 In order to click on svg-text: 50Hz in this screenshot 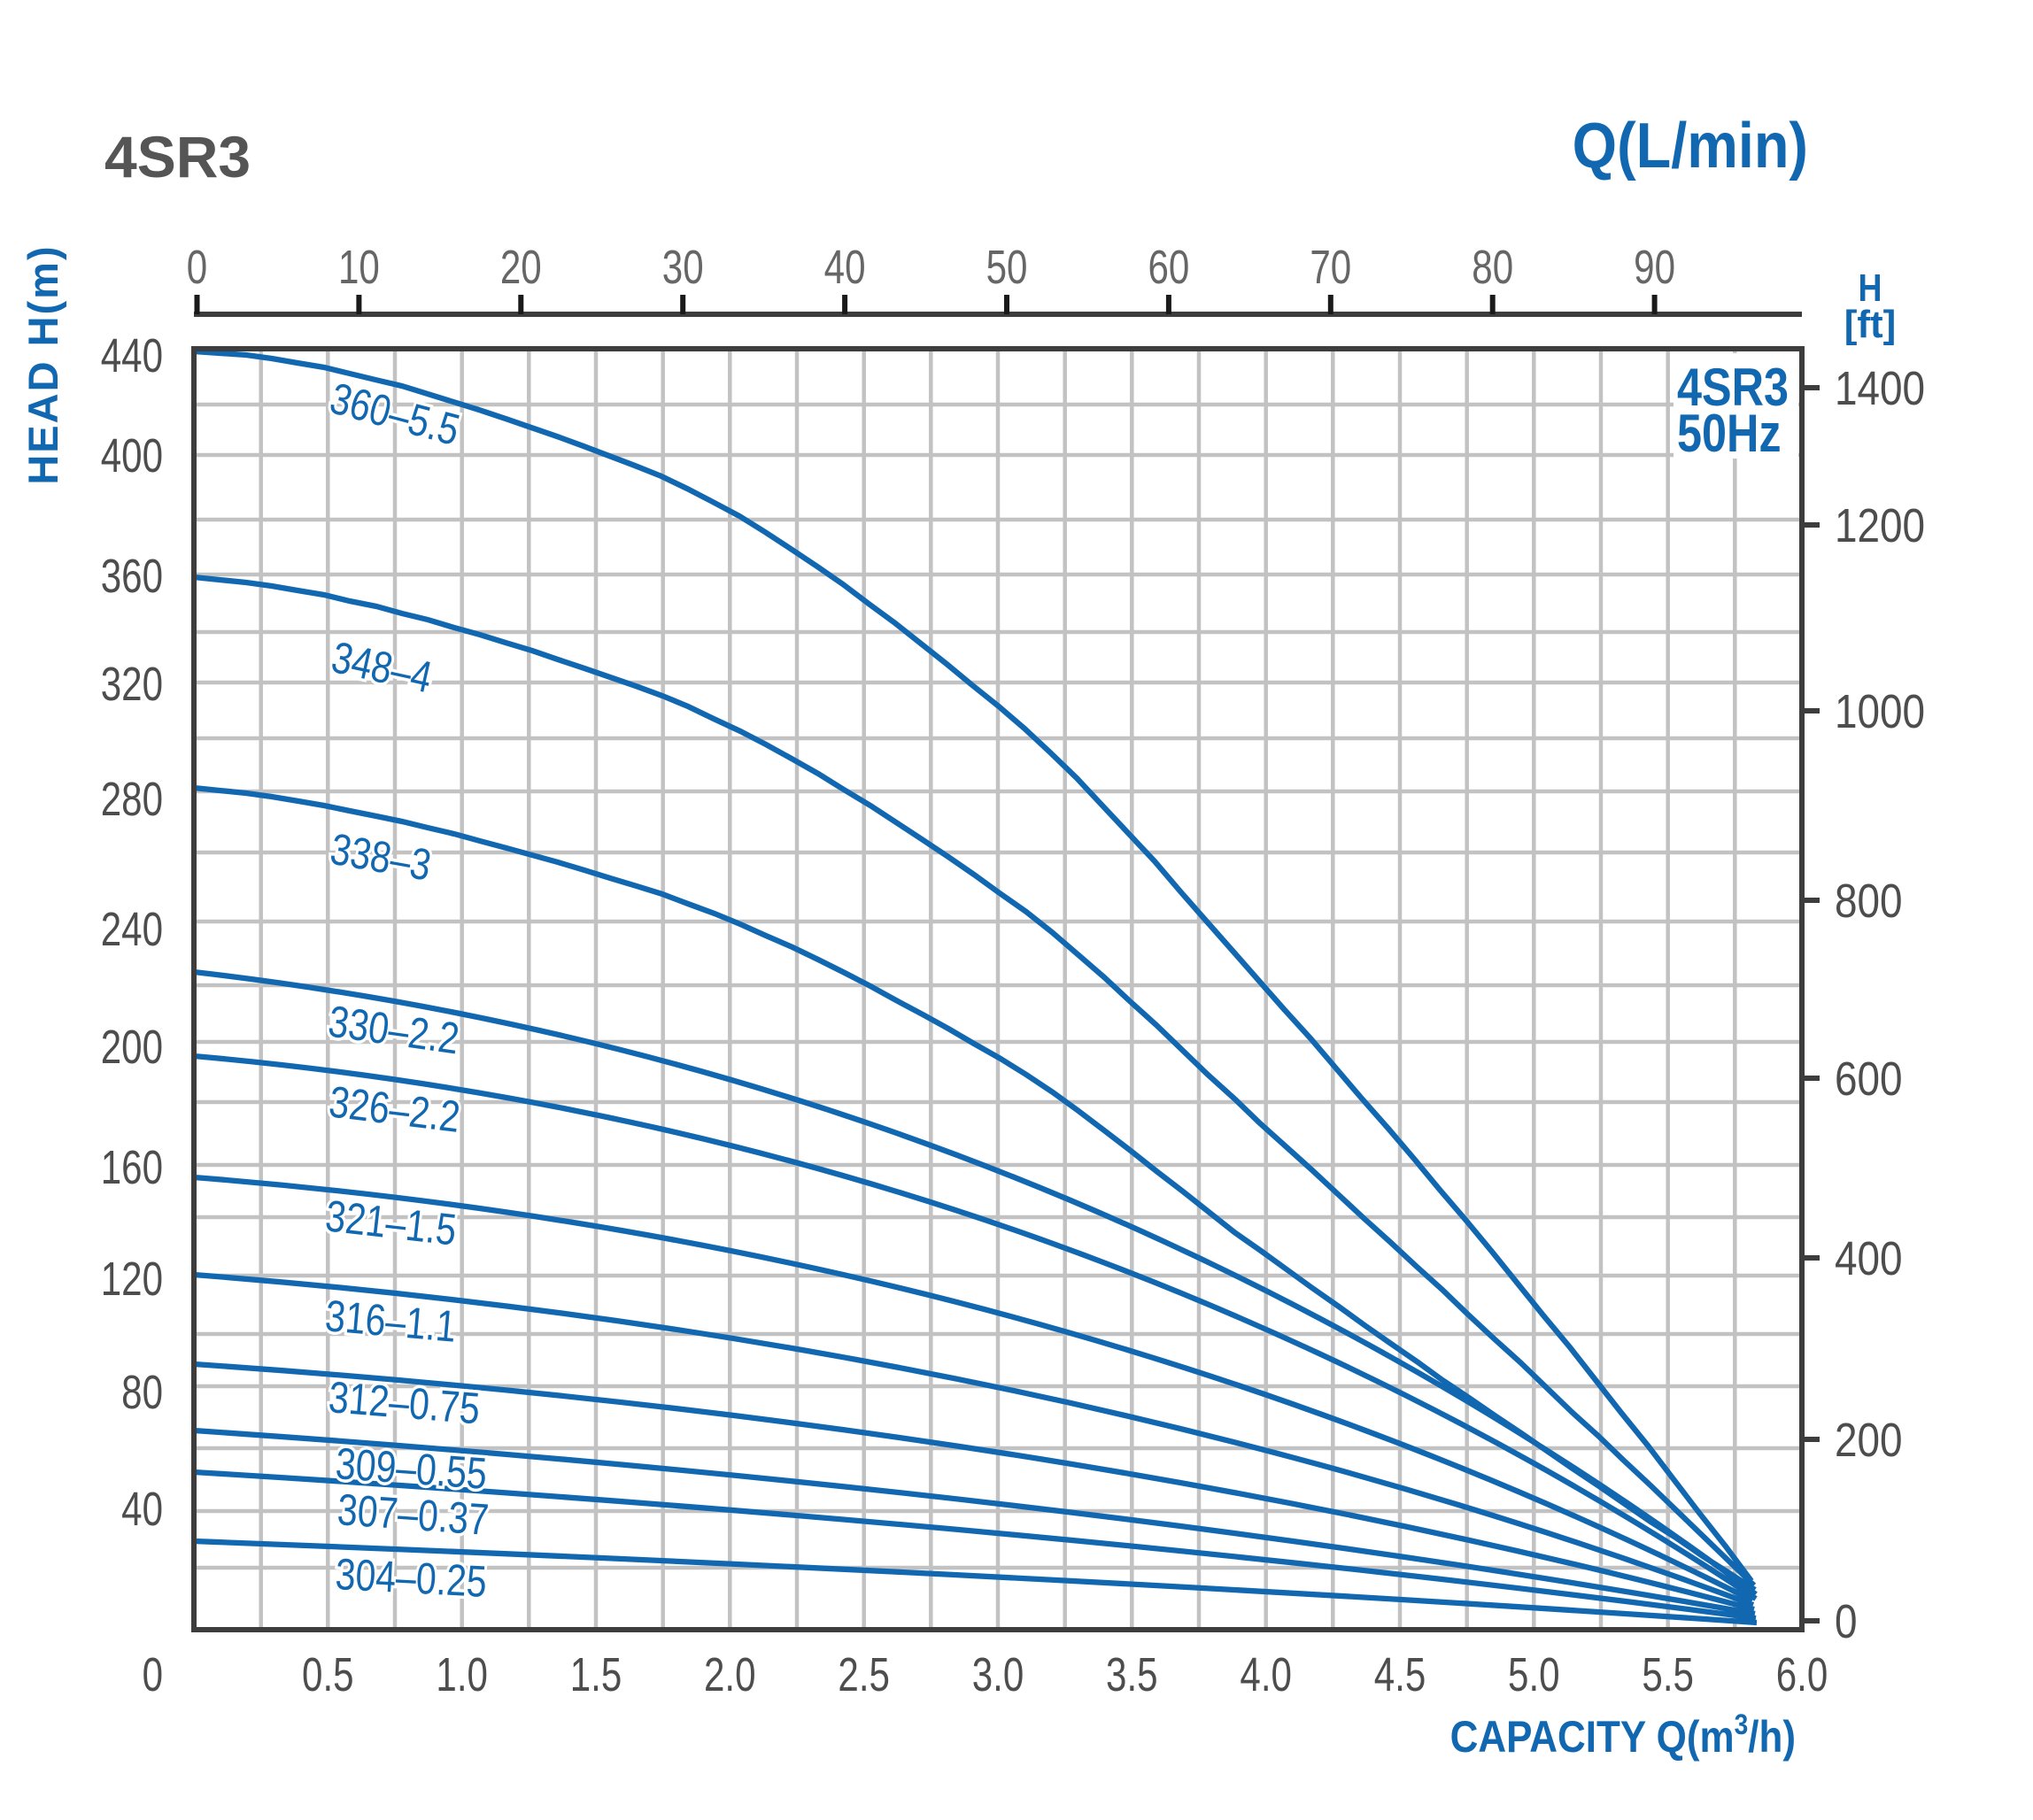, I will do `click(1729, 433)`.